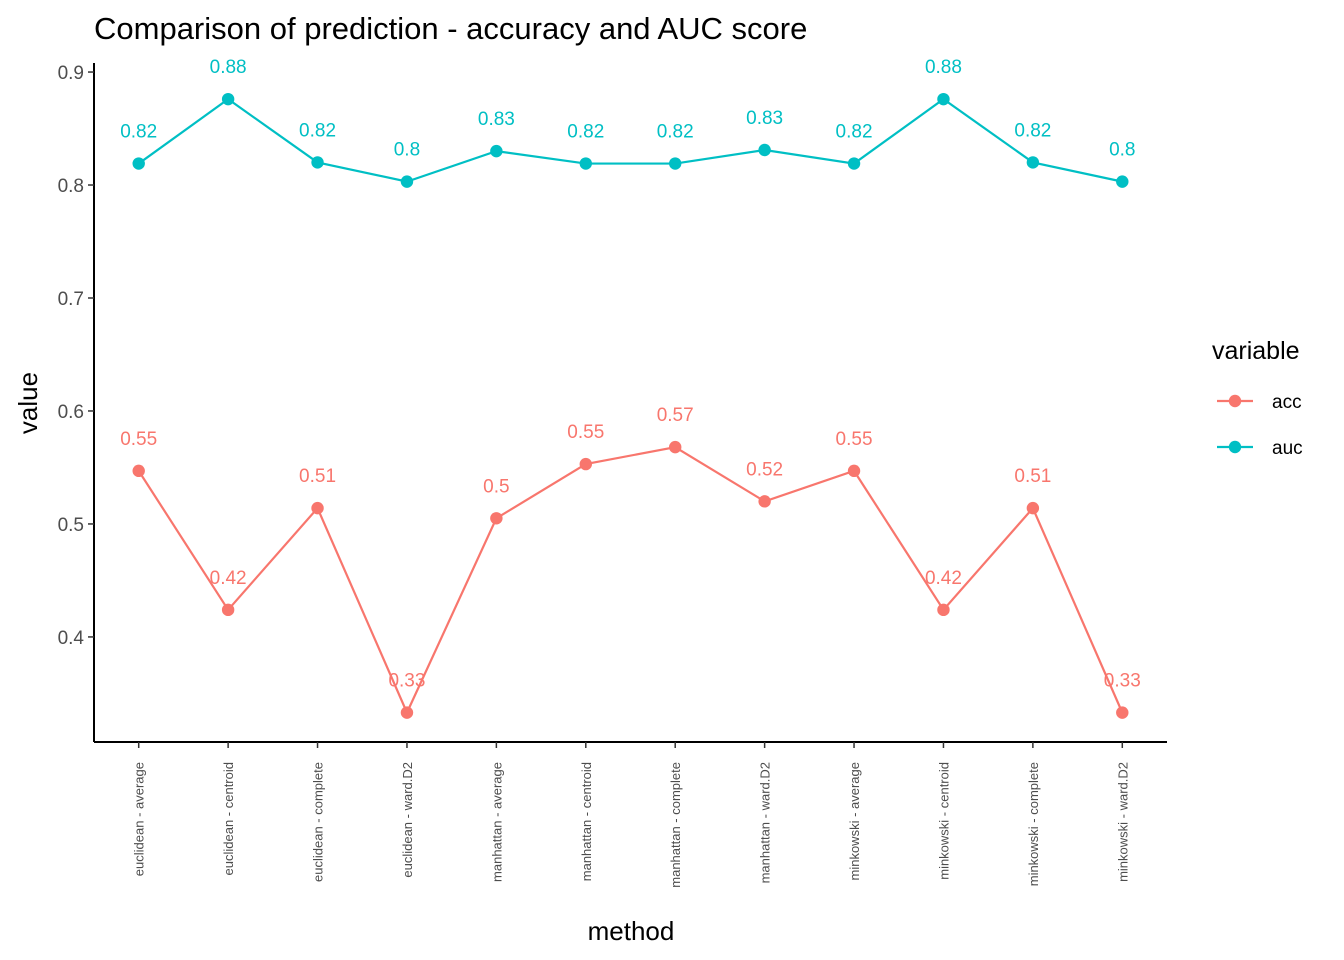 Image resolution: width=1344 pixels, height=960 pixels. What do you see at coordinates (1257, 398) in the screenshot?
I see `legend: variable acc auc` at bounding box center [1257, 398].